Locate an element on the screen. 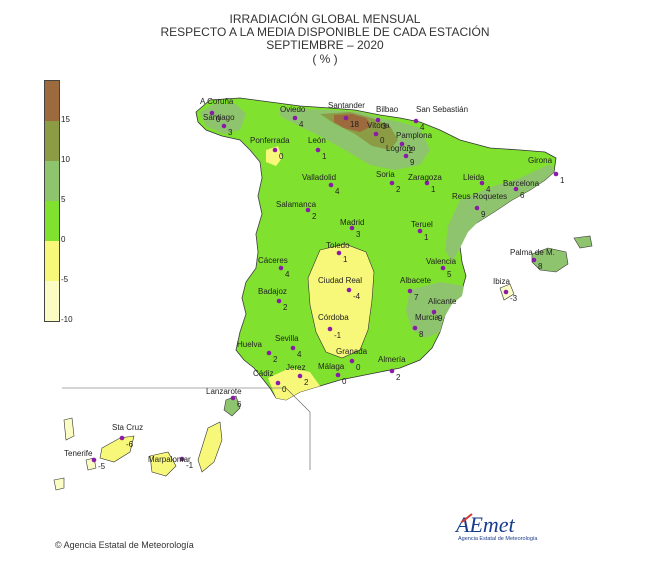 The width and height of the screenshot is (650, 581). station-value: 8 is located at coordinates (421, 334).